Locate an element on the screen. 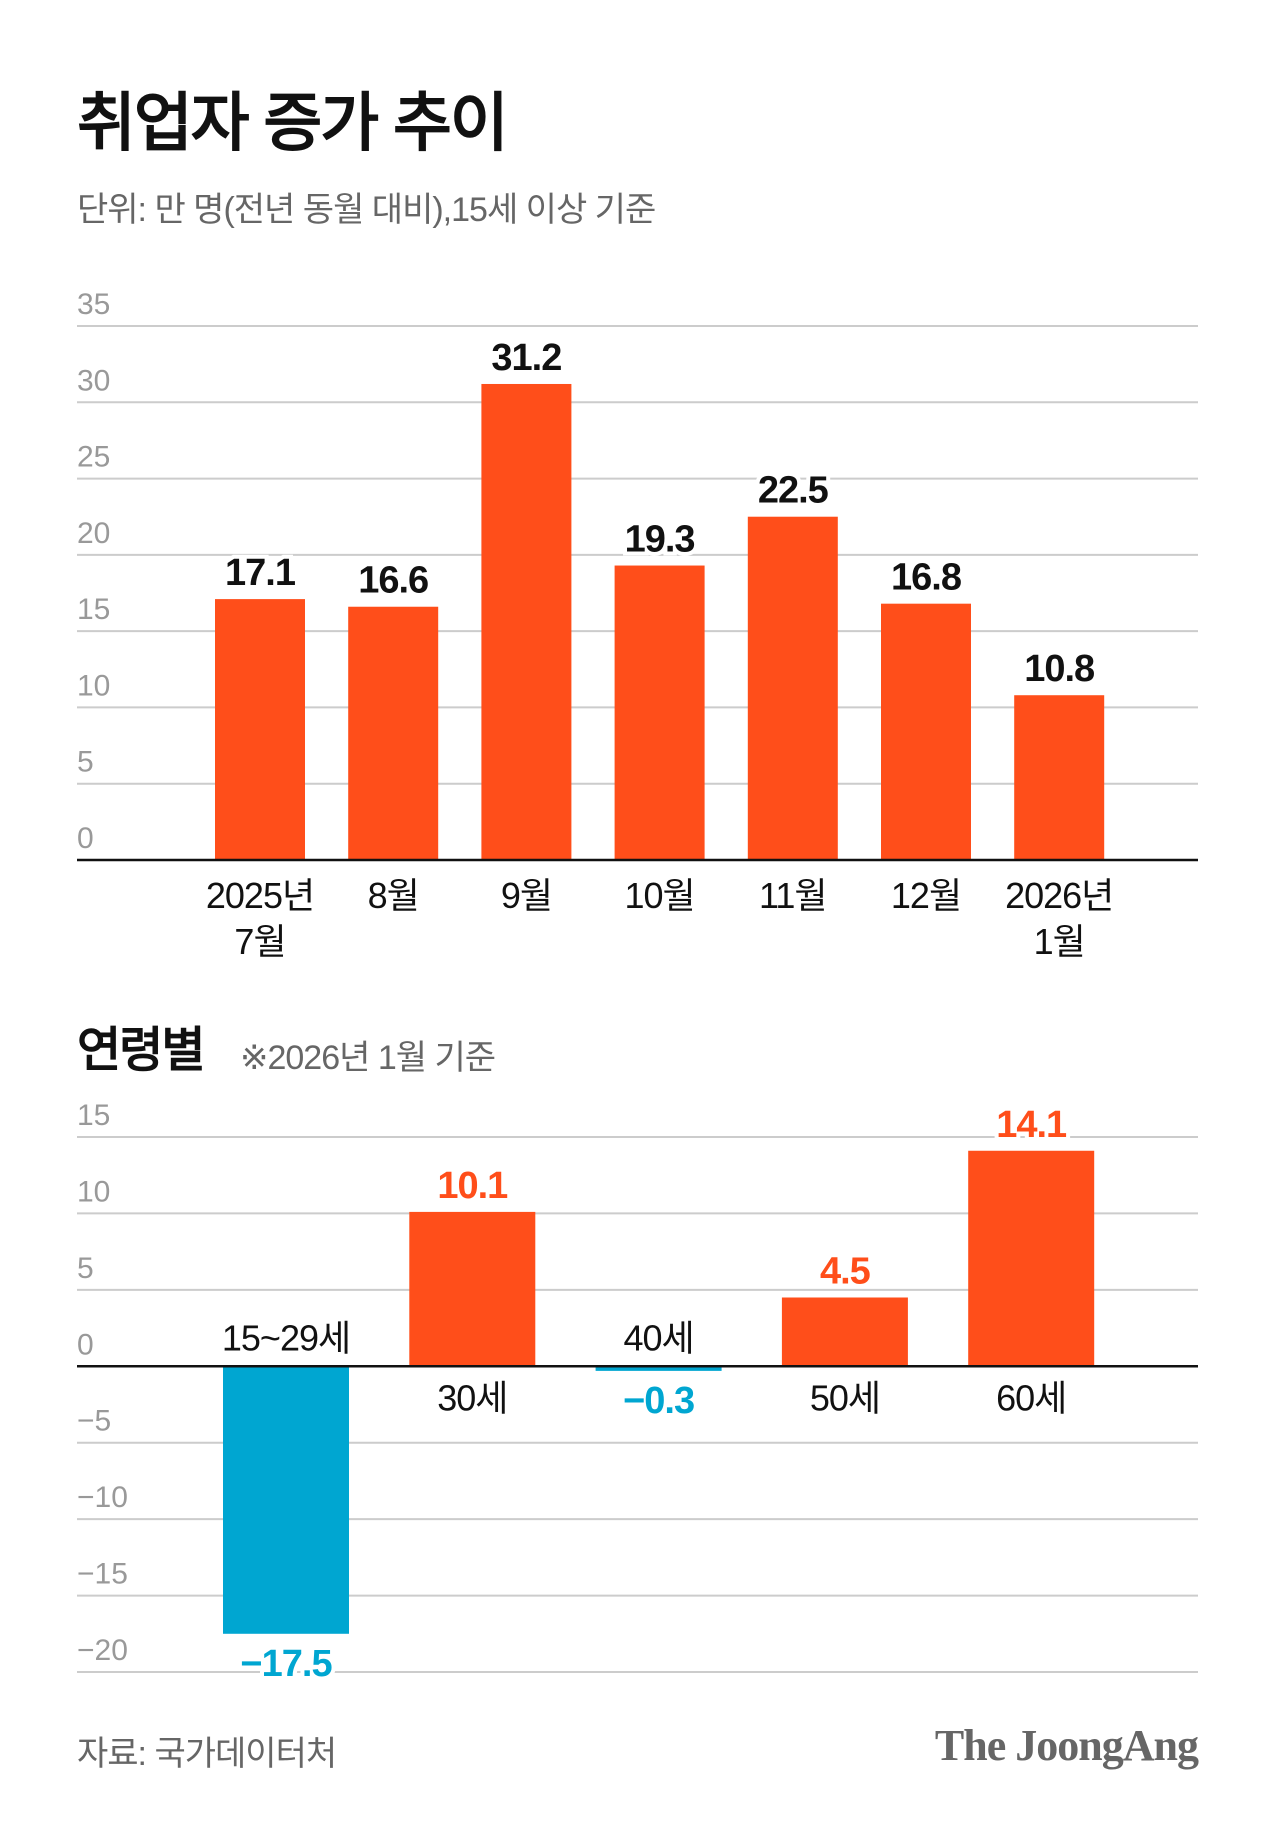 The height and width of the screenshot is (1829, 1280). x-tick-label: 8월 is located at coordinates (393, 895).